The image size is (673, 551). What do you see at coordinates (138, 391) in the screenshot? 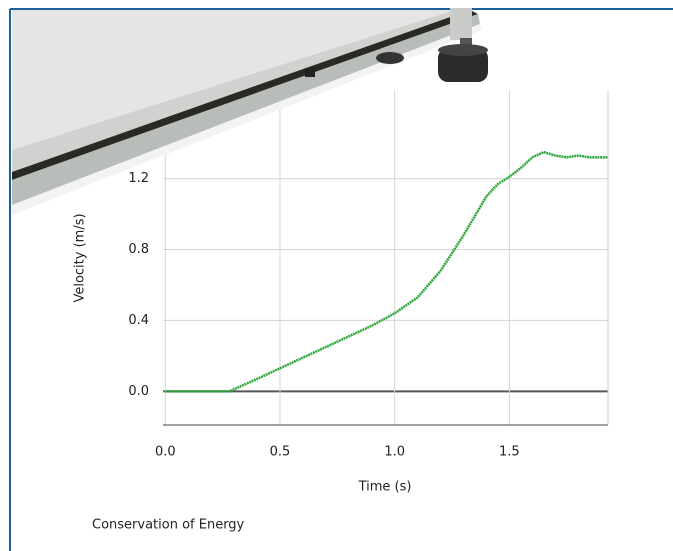
I see `y-tick-label: 0.0` at bounding box center [138, 391].